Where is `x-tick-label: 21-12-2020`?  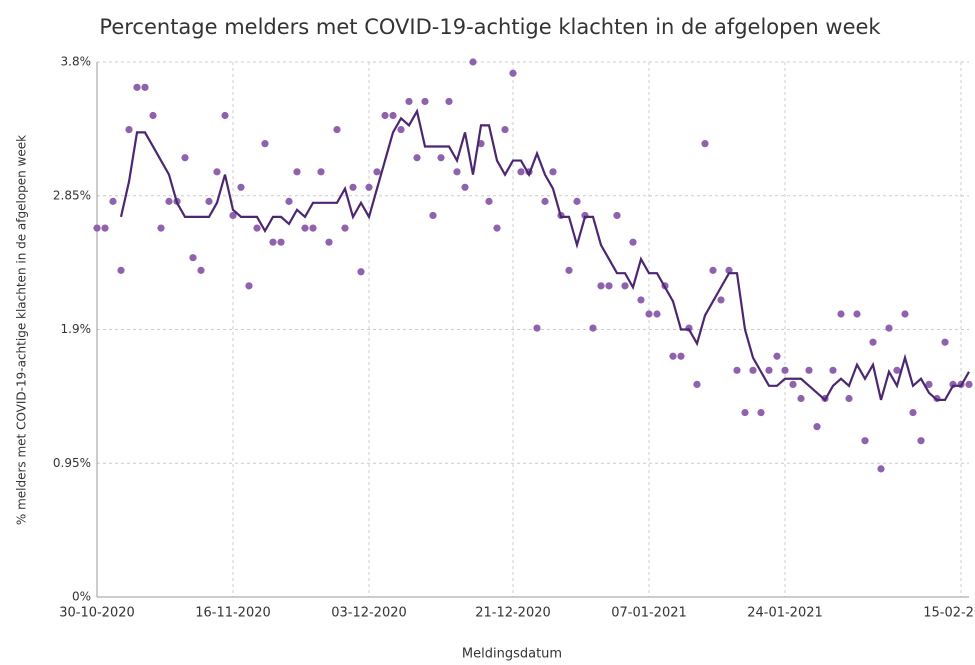 x-tick-label: 21-12-2020 is located at coordinates (513, 613).